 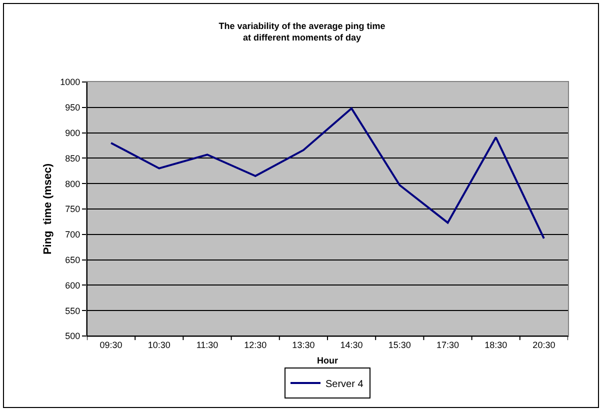 I want to click on x-tick-label: 18:30, so click(x=496, y=345).